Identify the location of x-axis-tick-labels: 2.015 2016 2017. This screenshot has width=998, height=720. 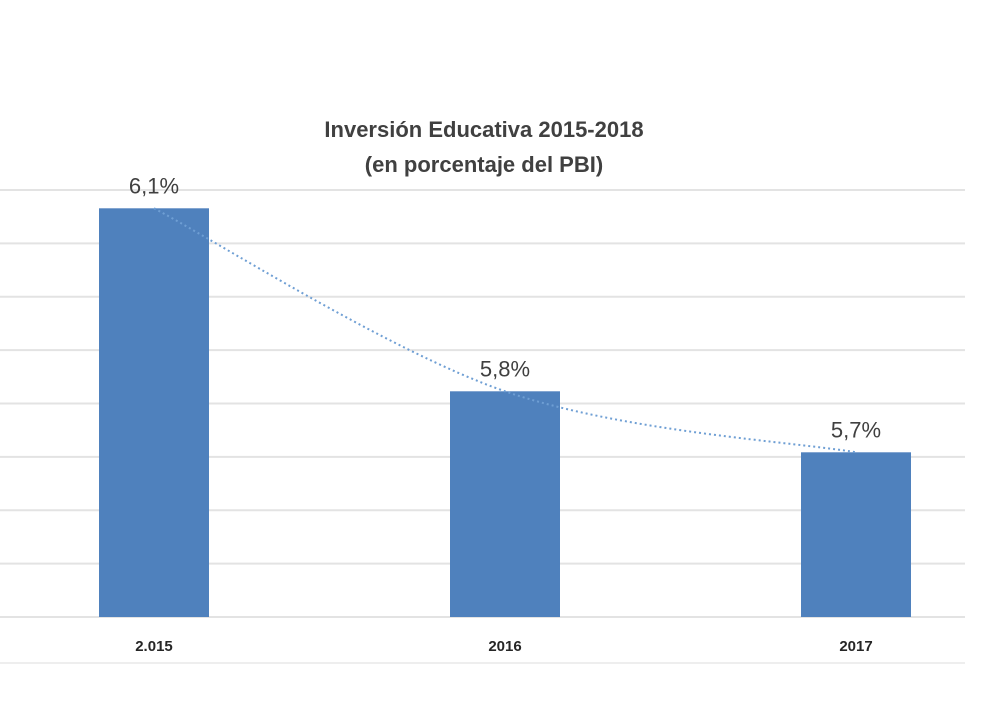
(503, 646).